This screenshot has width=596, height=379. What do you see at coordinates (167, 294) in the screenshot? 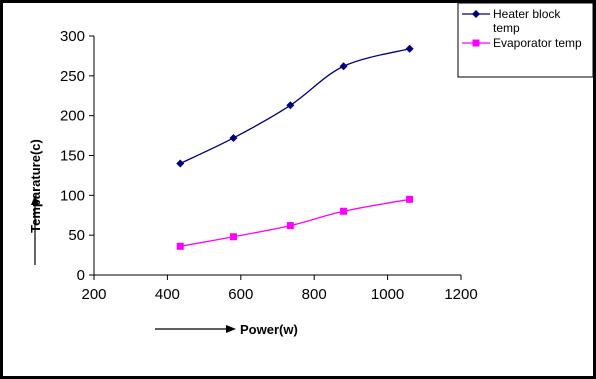
I see `x-tick-label: 400` at bounding box center [167, 294].